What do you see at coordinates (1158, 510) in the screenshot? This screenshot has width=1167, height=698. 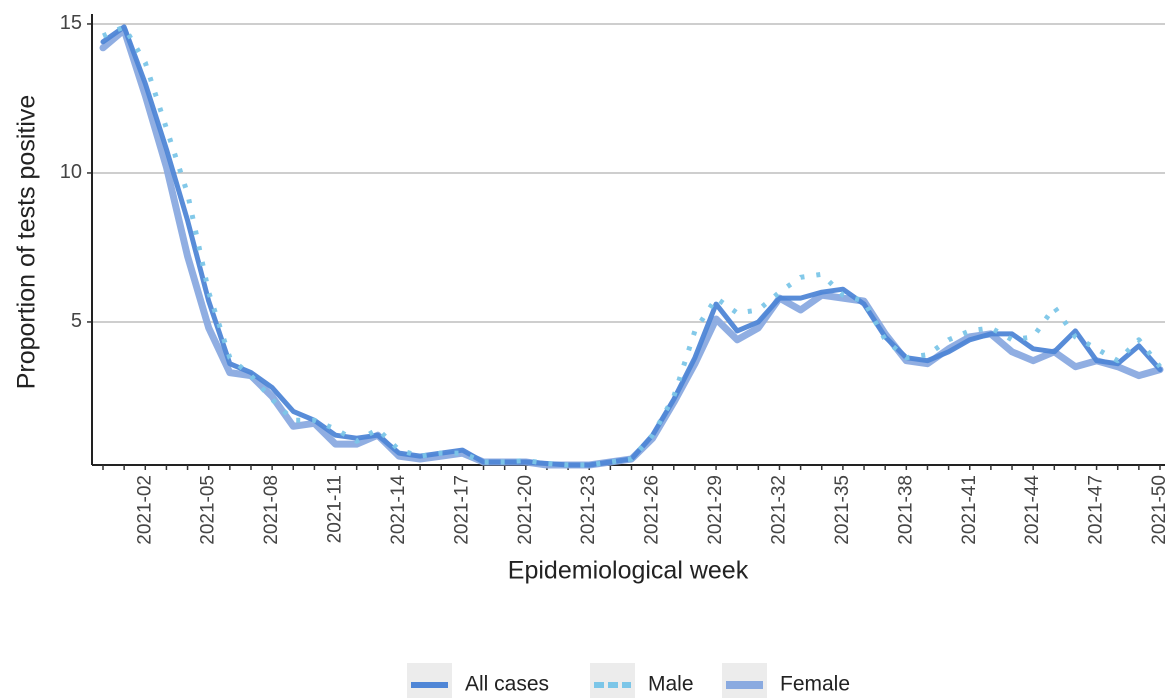 I see `x-tick-label: 2021-50` at bounding box center [1158, 510].